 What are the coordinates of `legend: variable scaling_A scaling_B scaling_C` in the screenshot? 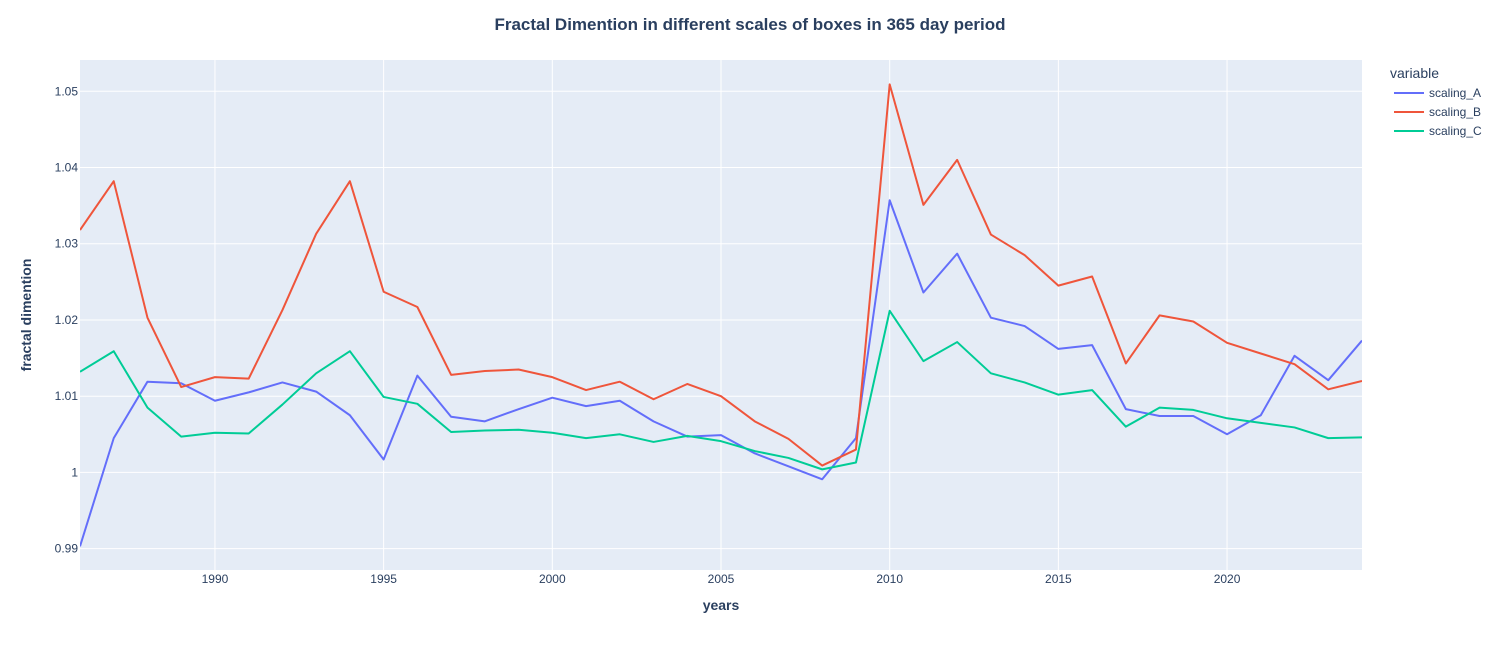 It's located at (1436, 101).